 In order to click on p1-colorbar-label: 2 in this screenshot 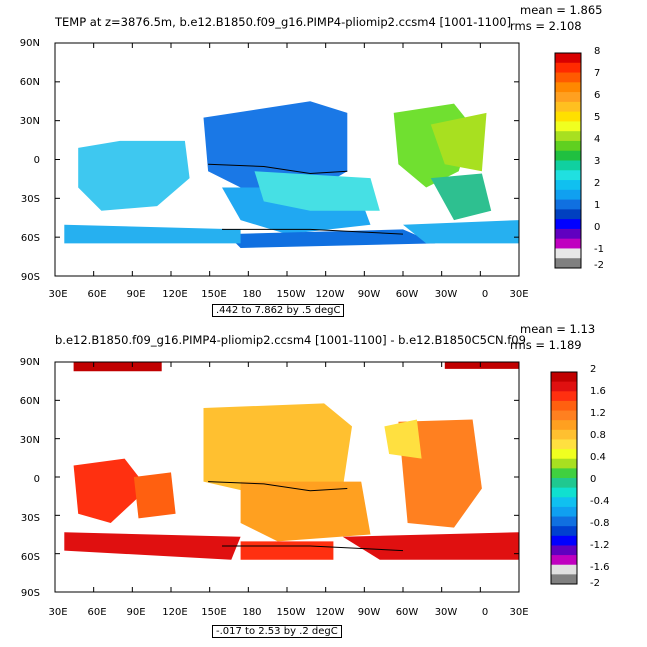, I will do `click(597, 183)`.